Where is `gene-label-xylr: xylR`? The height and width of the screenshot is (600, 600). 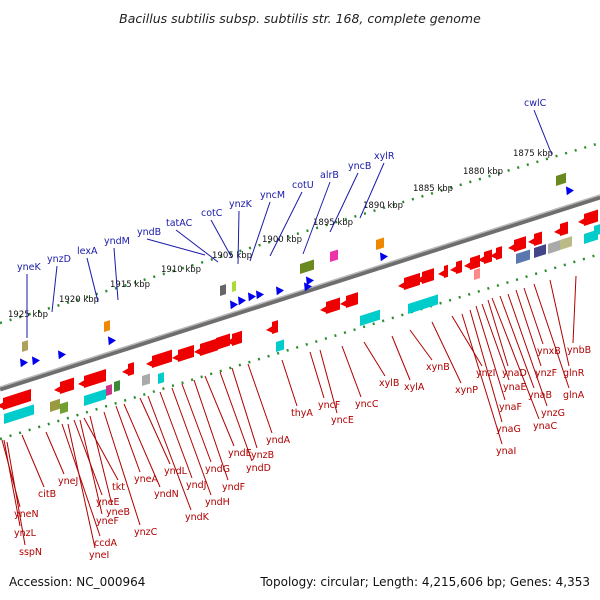 gene-label-xylr: xylR is located at coordinates (384, 156).